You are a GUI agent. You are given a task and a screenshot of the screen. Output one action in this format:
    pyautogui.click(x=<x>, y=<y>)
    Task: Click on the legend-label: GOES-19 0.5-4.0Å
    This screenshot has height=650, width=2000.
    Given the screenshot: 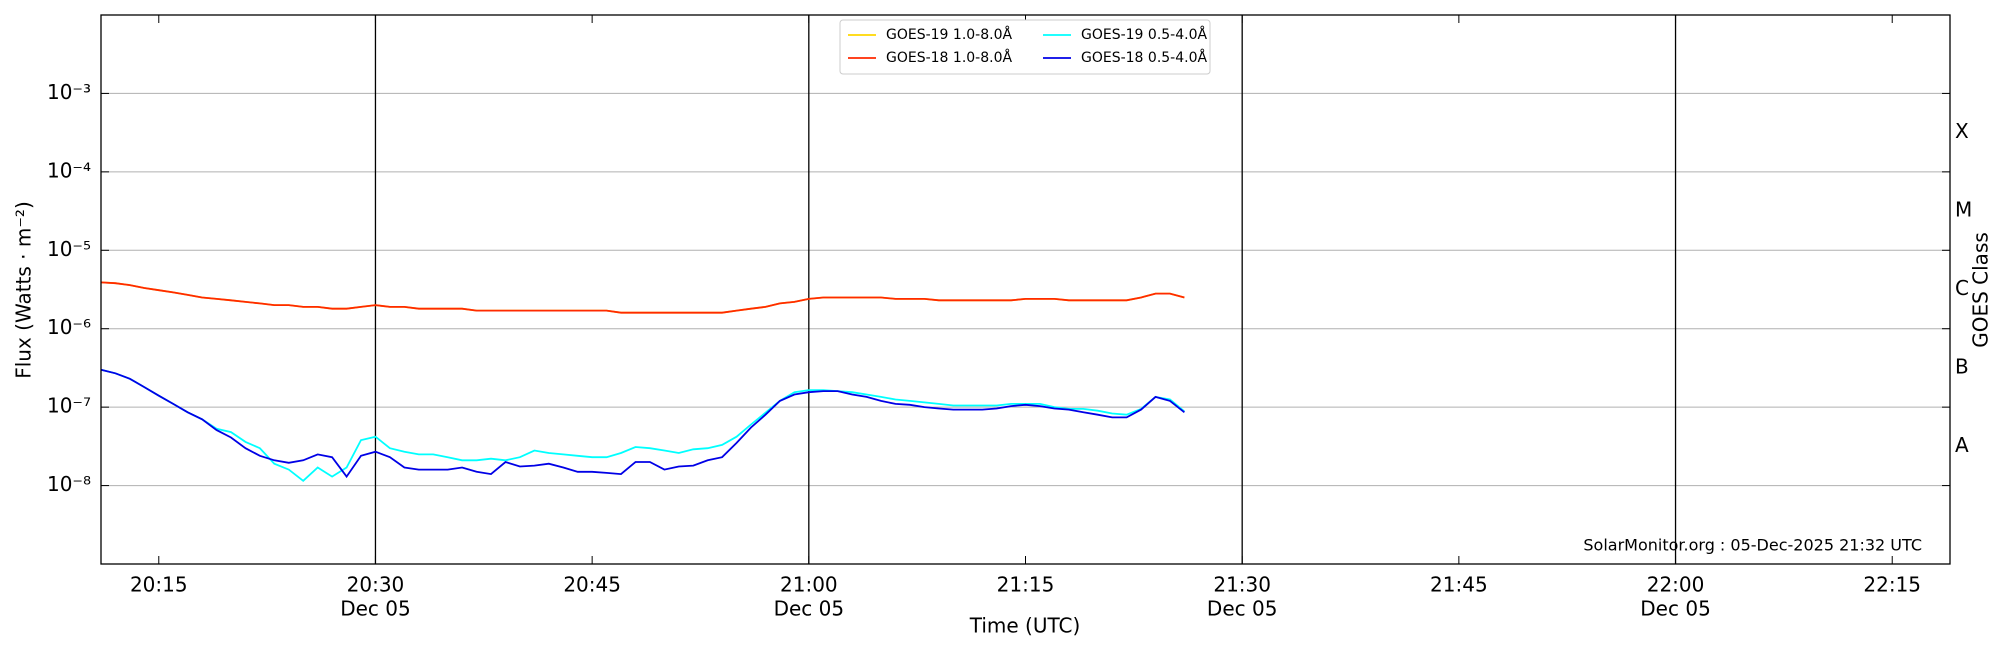 What is the action you would take?
    pyautogui.click(x=1144, y=34)
    